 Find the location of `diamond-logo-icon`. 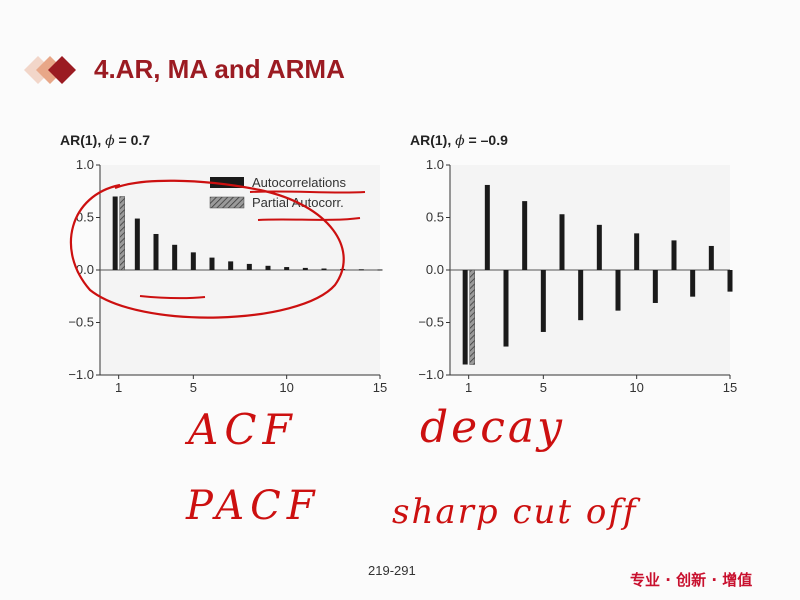

diamond-logo-icon is located at coordinates (50, 70).